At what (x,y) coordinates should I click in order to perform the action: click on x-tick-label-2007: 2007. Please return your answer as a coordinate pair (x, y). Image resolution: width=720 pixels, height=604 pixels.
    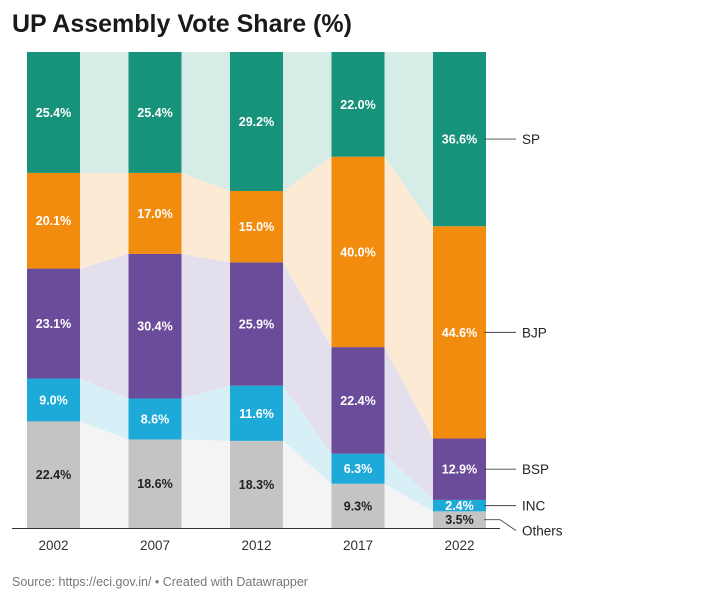
    Looking at the image, I should click on (155, 545).